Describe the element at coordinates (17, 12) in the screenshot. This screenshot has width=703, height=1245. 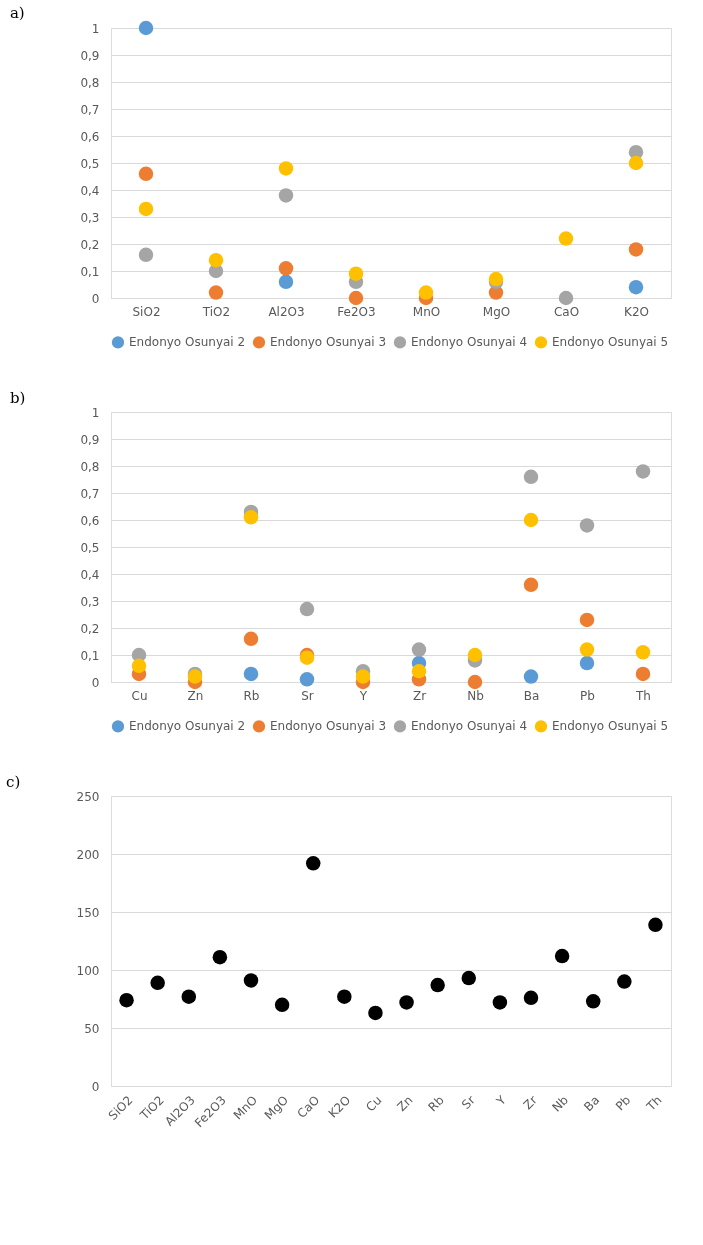
I see `chart-title: a)` at that location.